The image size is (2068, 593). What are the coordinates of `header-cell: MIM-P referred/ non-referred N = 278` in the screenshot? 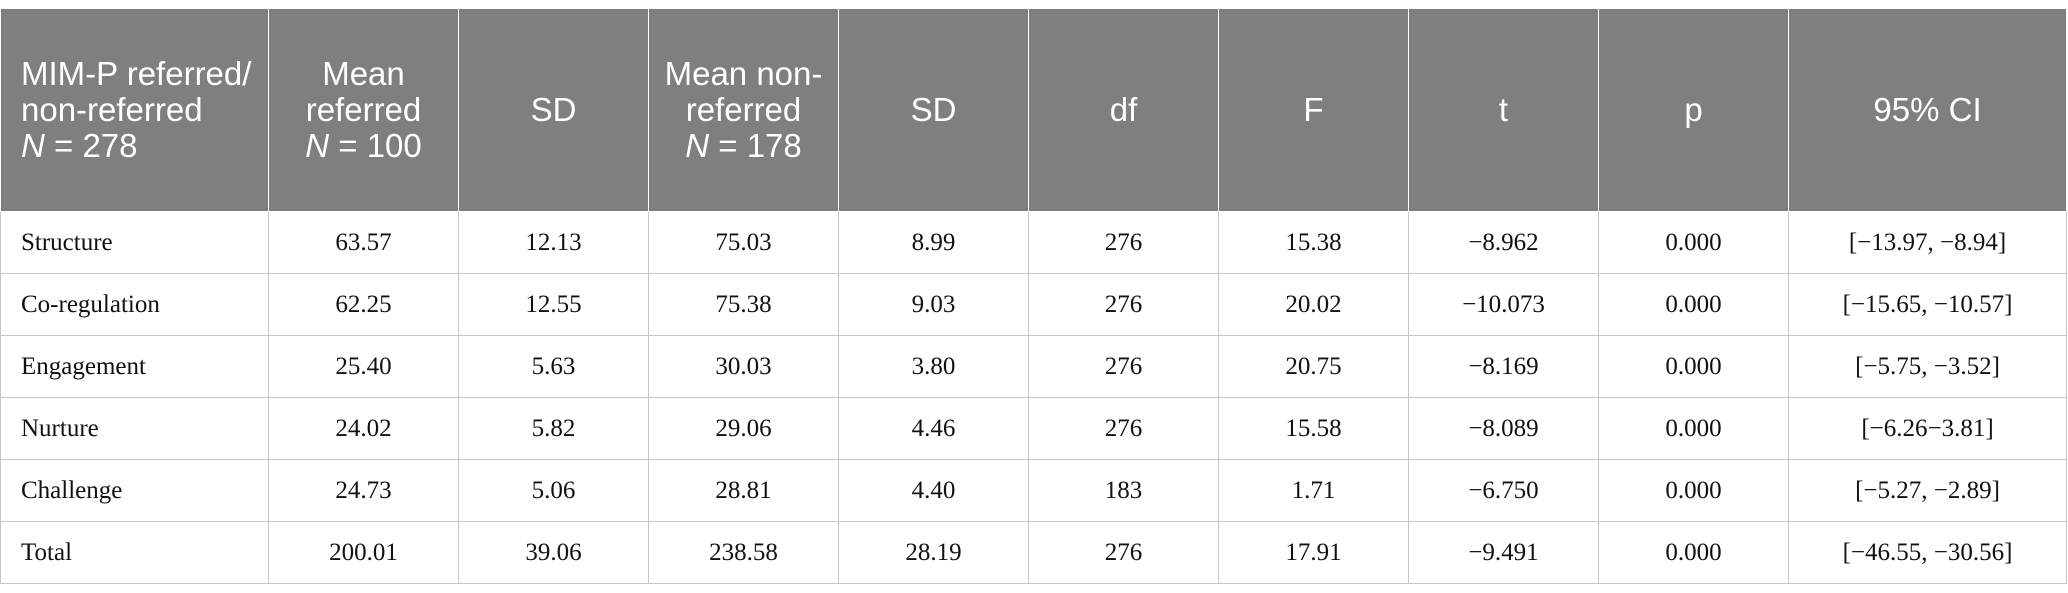 It's located at (134, 110).